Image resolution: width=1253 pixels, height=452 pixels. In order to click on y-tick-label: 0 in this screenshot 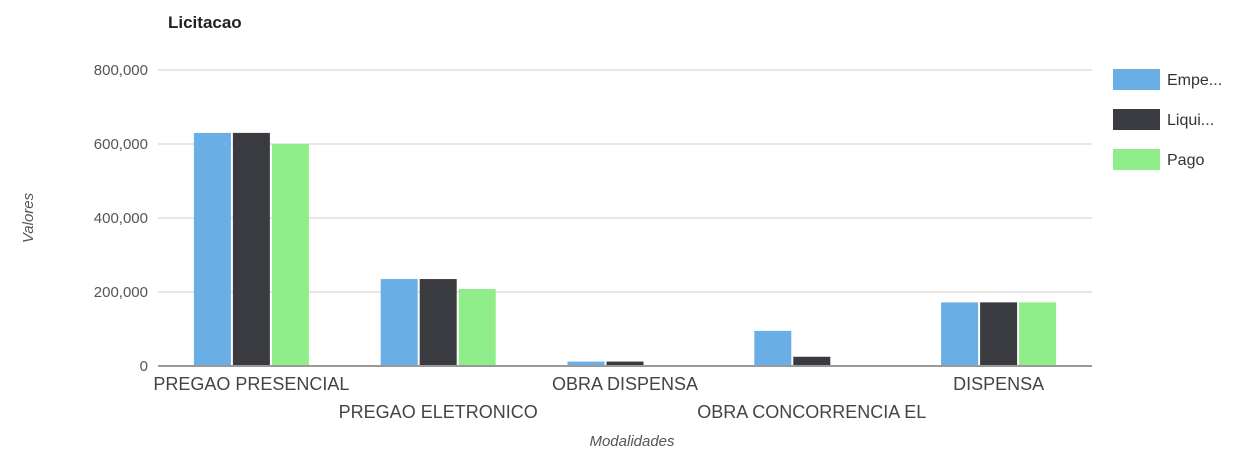, I will do `click(144, 366)`.